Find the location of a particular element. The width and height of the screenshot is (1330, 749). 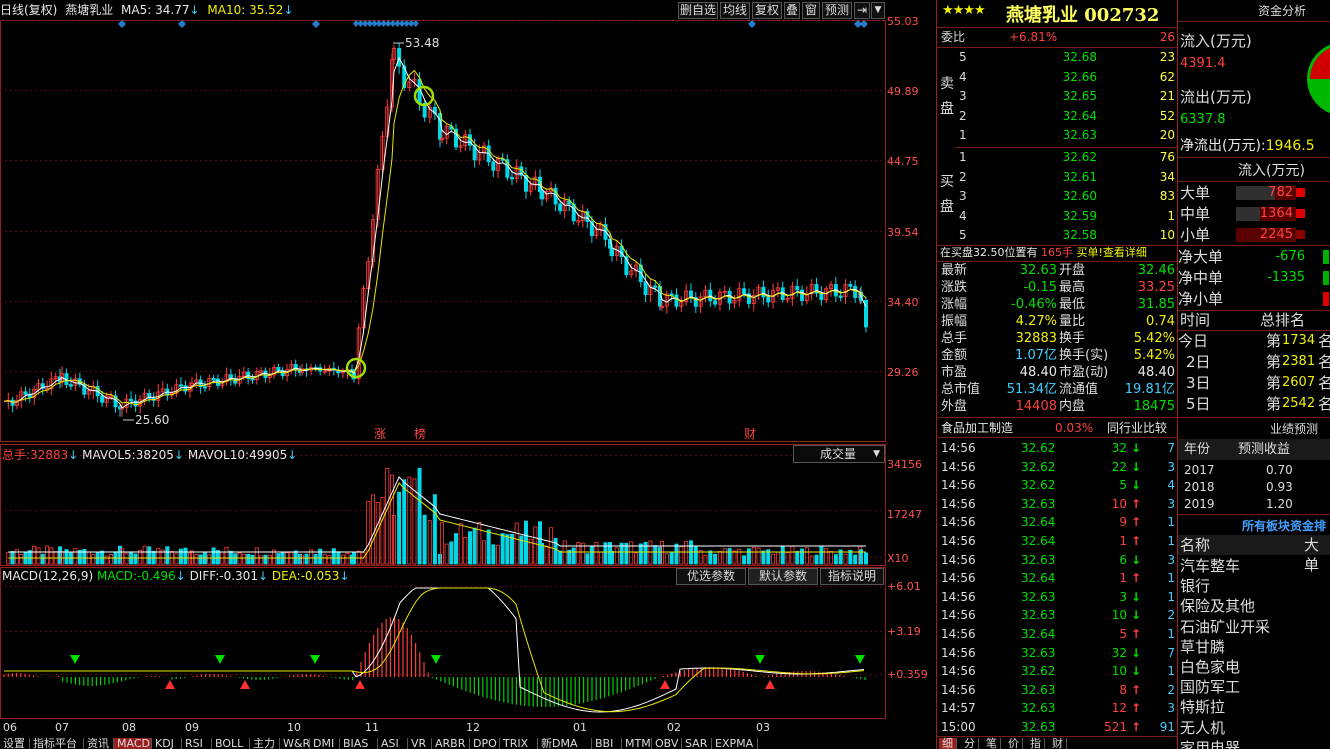

optimize-params-button: 优选参数 is located at coordinates (711, 576).